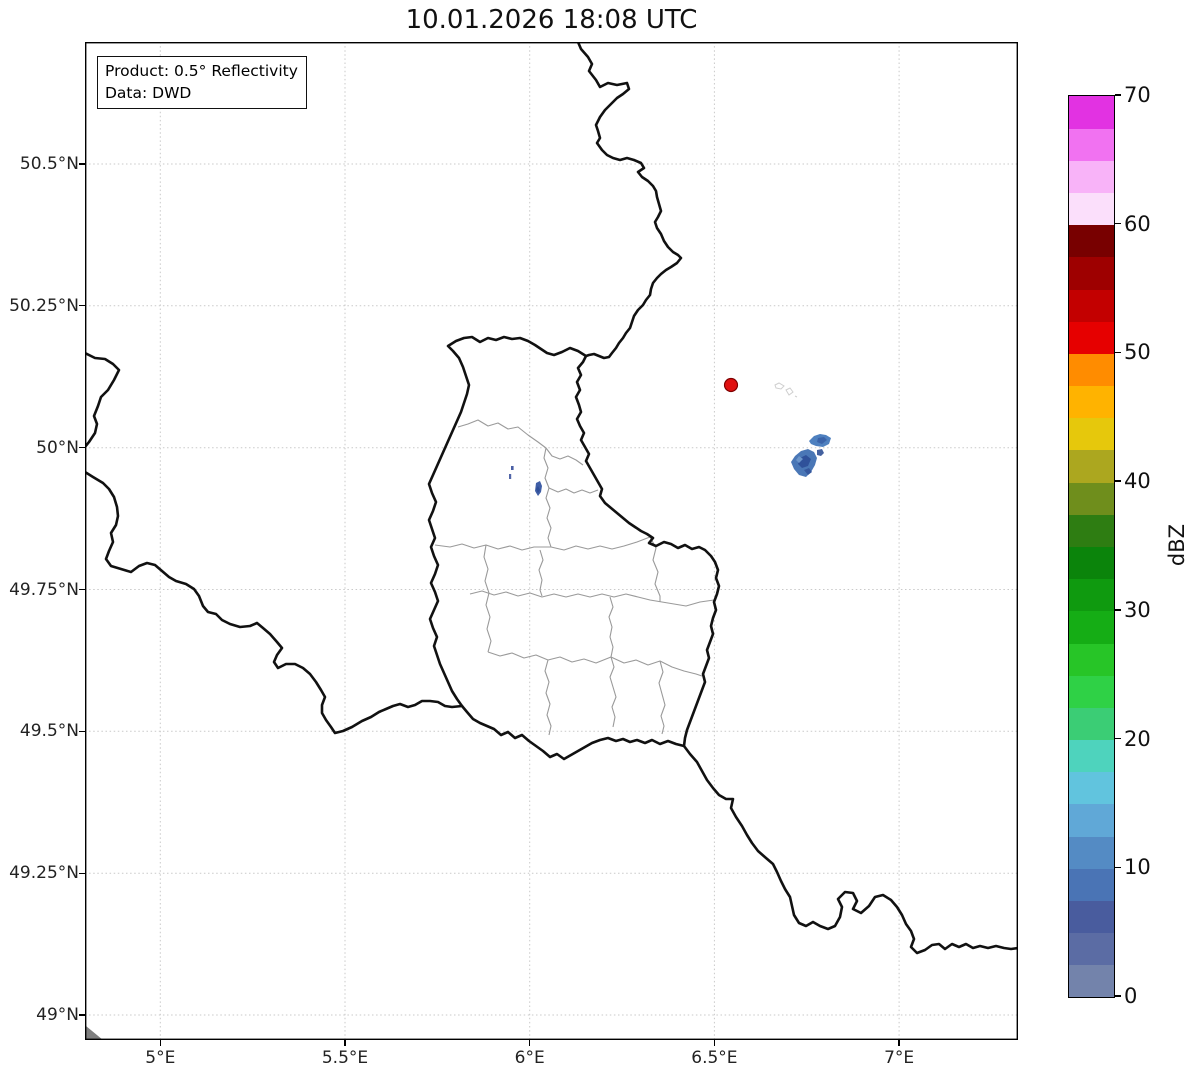 The width and height of the screenshot is (1202, 1081). Describe the element at coordinates (57, 1015) in the screenshot. I see `lat-tick-label: 49°N` at that location.